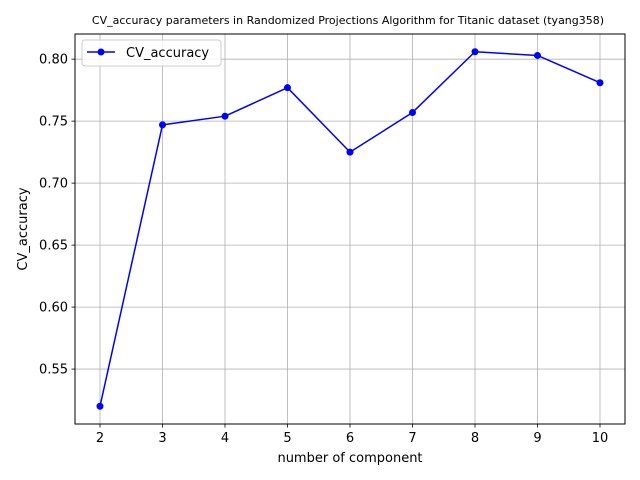 The image size is (640, 480). What do you see at coordinates (412, 438) in the screenshot?
I see `x-tick-label: 7` at bounding box center [412, 438].